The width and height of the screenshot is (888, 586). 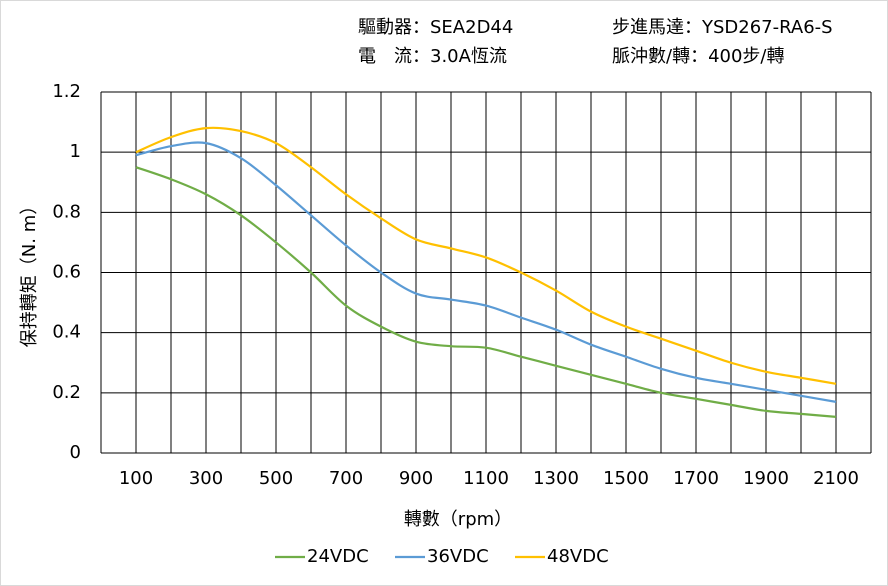 What do you see at coordinates (276, 478) in the screenshot?
I see `x-tick-label: 500` at bounding box center [276, 478].